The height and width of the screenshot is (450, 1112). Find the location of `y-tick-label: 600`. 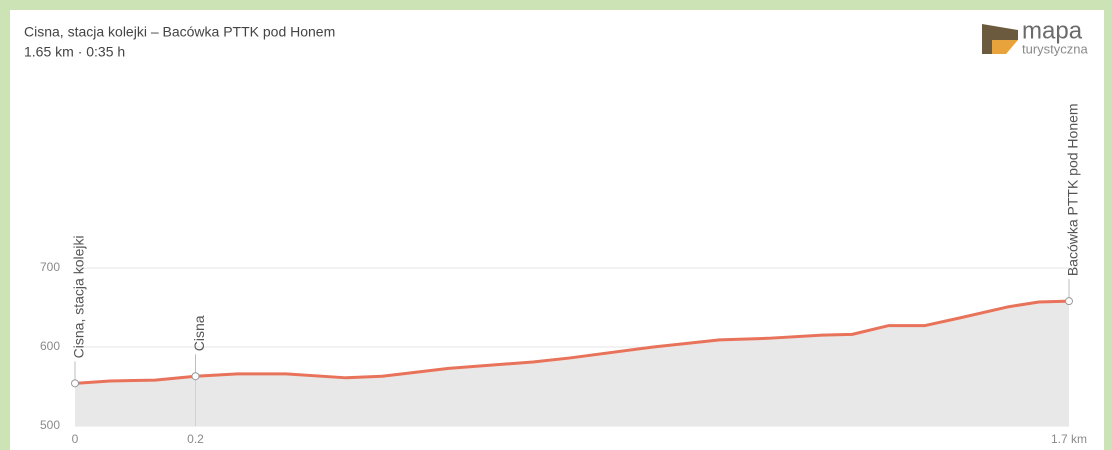

y-tick-label: 600 is located at coordinates (50, 346).